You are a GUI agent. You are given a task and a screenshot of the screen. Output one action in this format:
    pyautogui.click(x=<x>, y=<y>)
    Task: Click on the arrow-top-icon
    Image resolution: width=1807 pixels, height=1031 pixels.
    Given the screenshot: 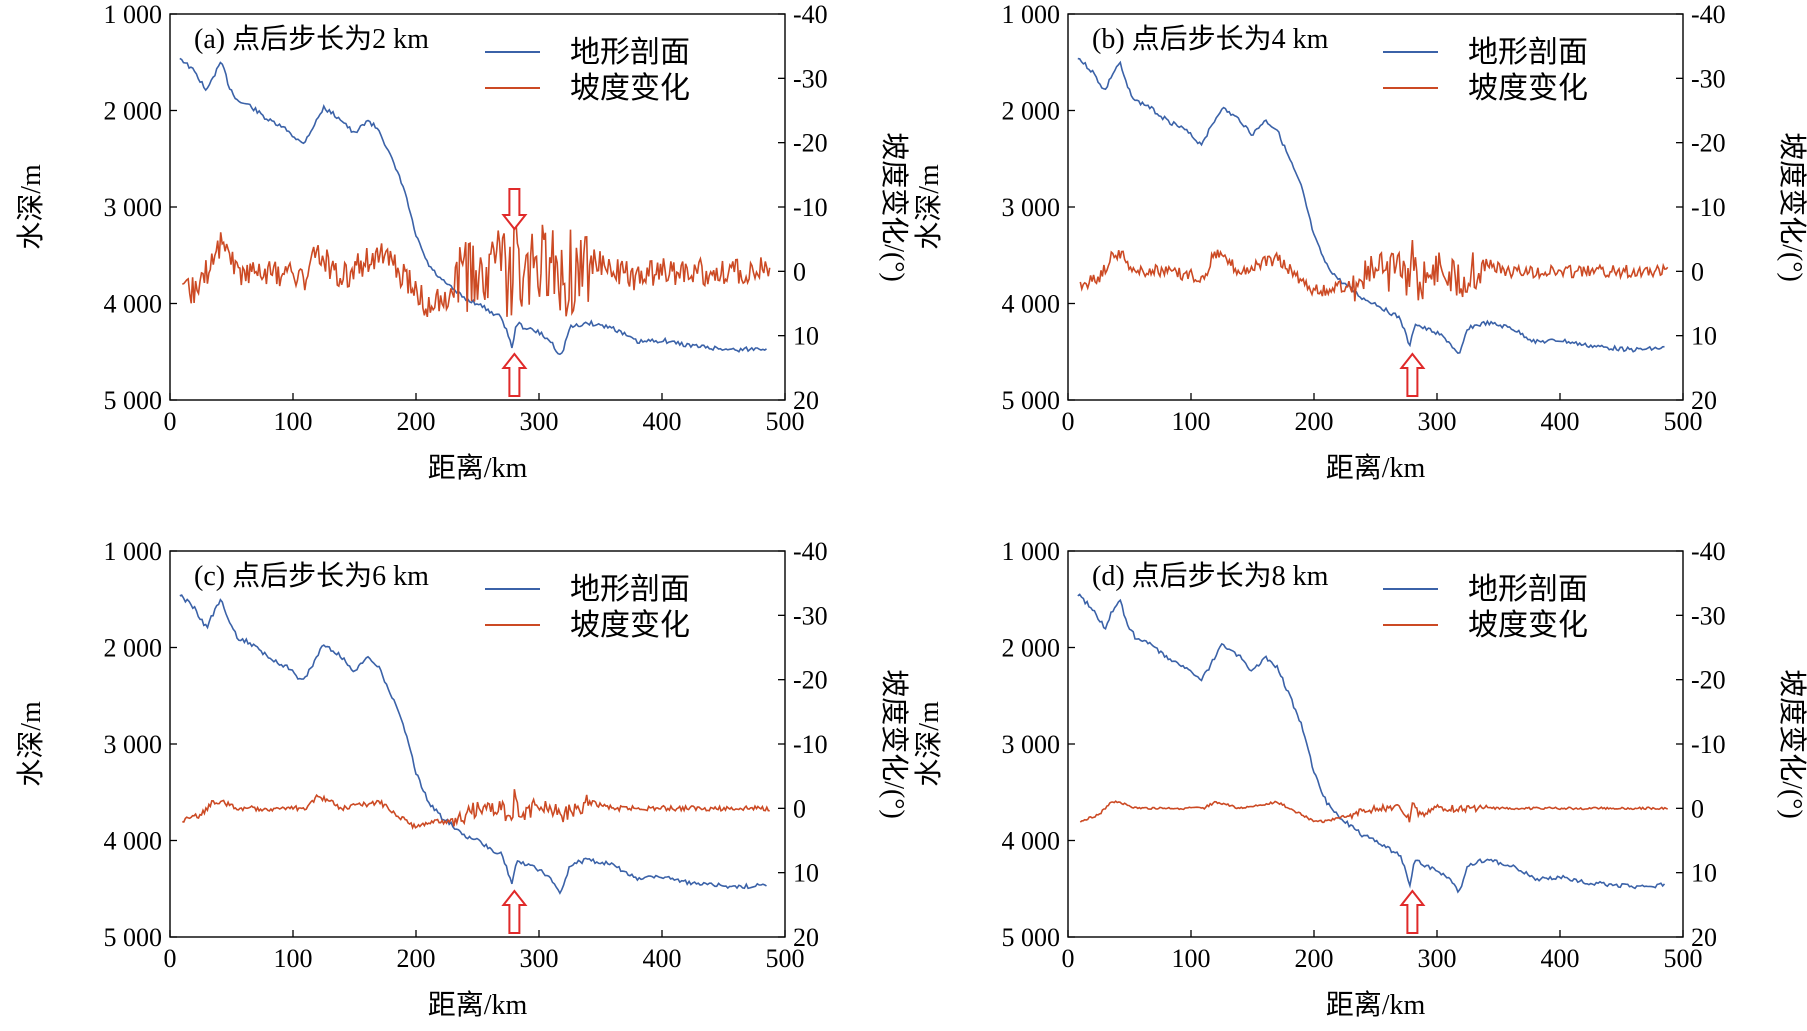 What is the action you would take?
    pyautogui.click(x=514, y=209)
    